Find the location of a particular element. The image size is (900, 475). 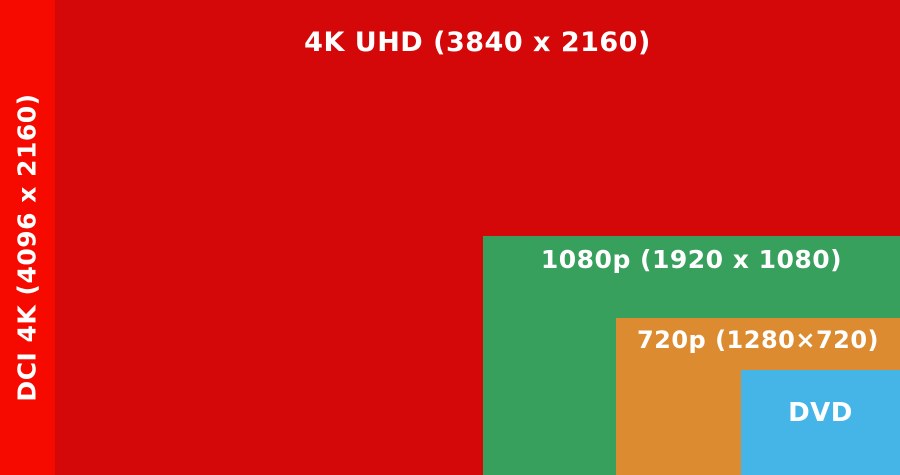

block-label-dci-4k-wrapper: DCI 4K (4096 x 2160) is located at coordinates (27, 237).